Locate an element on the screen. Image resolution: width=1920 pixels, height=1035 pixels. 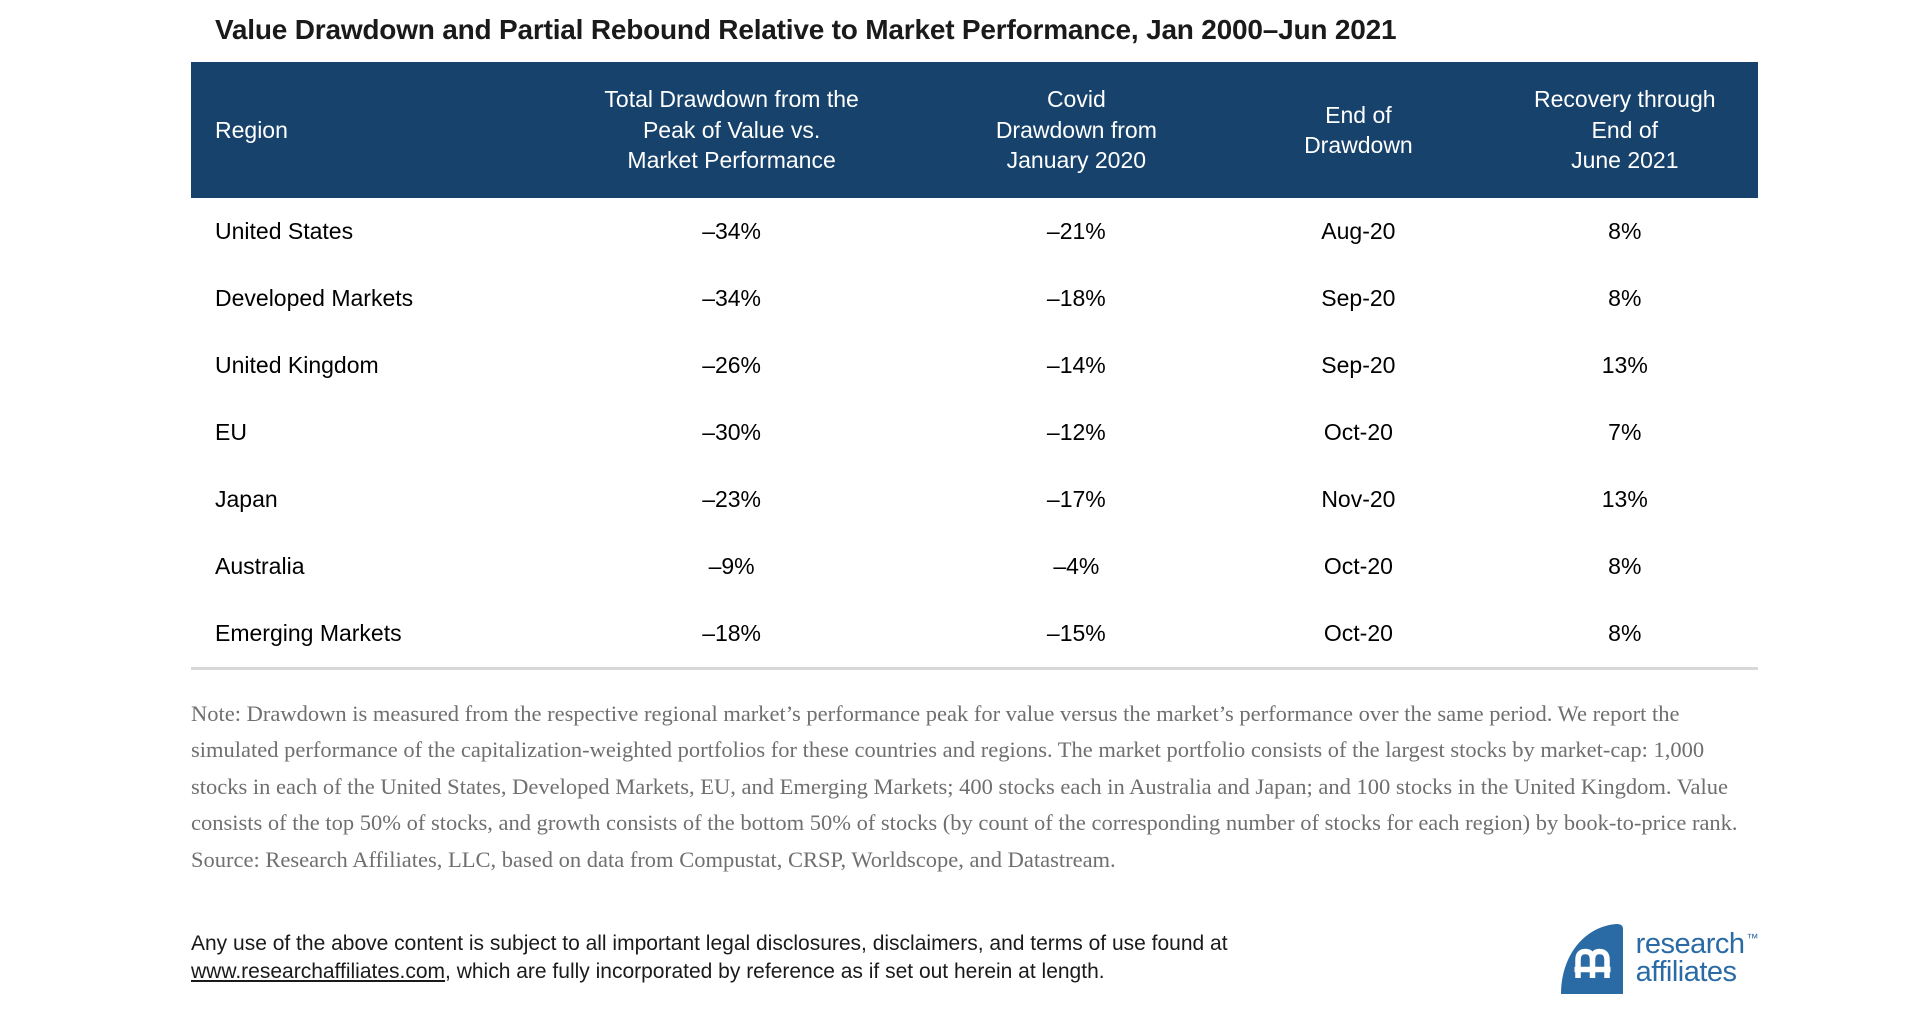
table-row: United Kingdom –26% –14% Sep-20 13% is located at coordinates (974, 365).